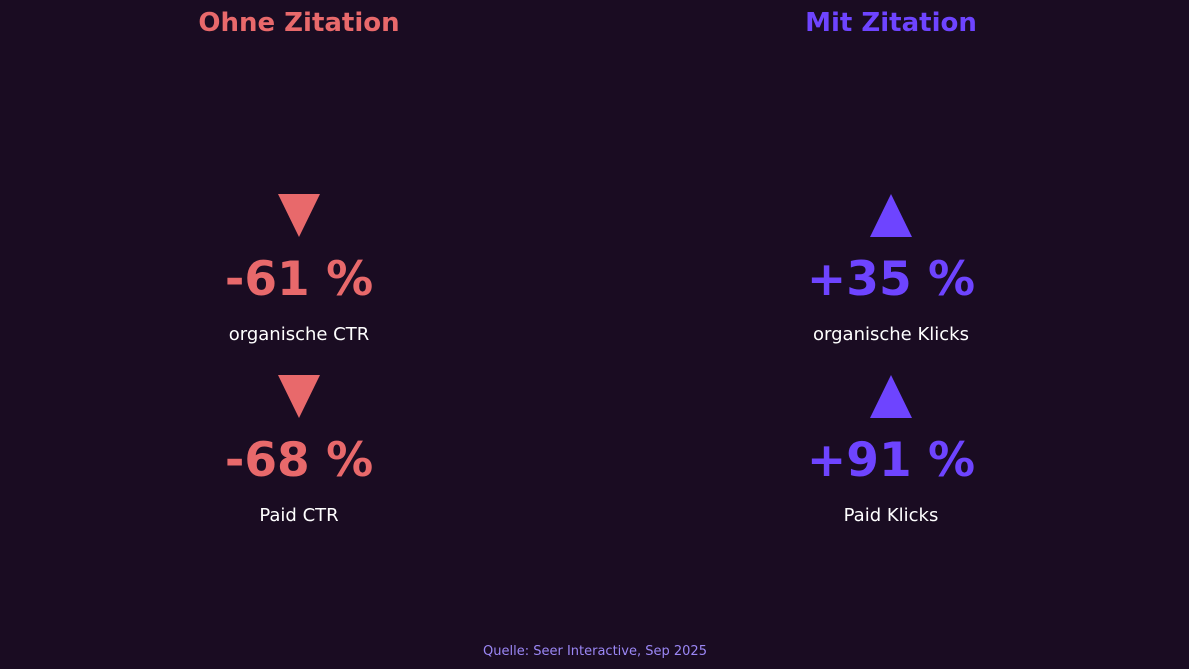  Describe the element at coordinates (299, 515) in the screenshot. I see `metric-label: Paid CTR` at that location.